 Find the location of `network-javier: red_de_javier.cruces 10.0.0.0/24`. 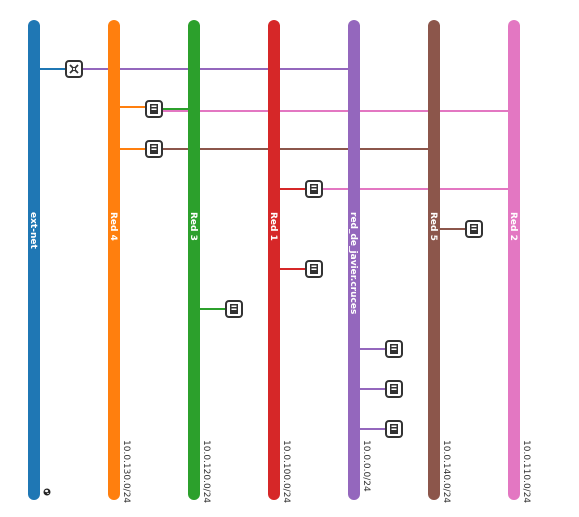

network-javier: red_de_javier.cruces 10.0.0.0/24 is located at coordinates (359, 260).